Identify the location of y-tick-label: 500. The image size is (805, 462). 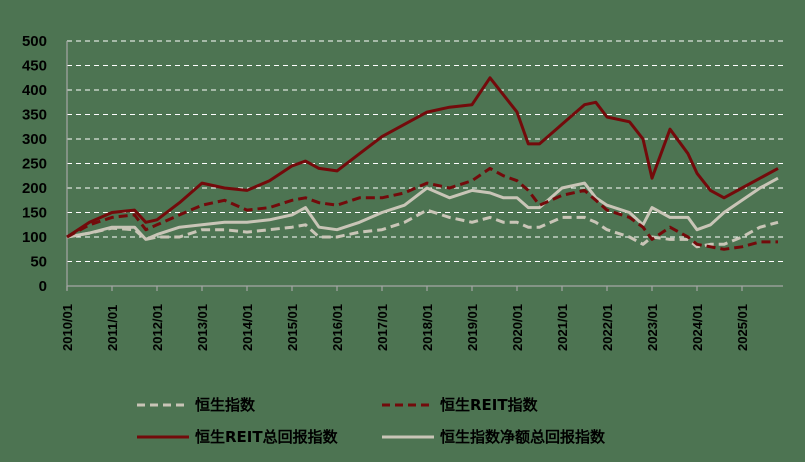
(34, 41).